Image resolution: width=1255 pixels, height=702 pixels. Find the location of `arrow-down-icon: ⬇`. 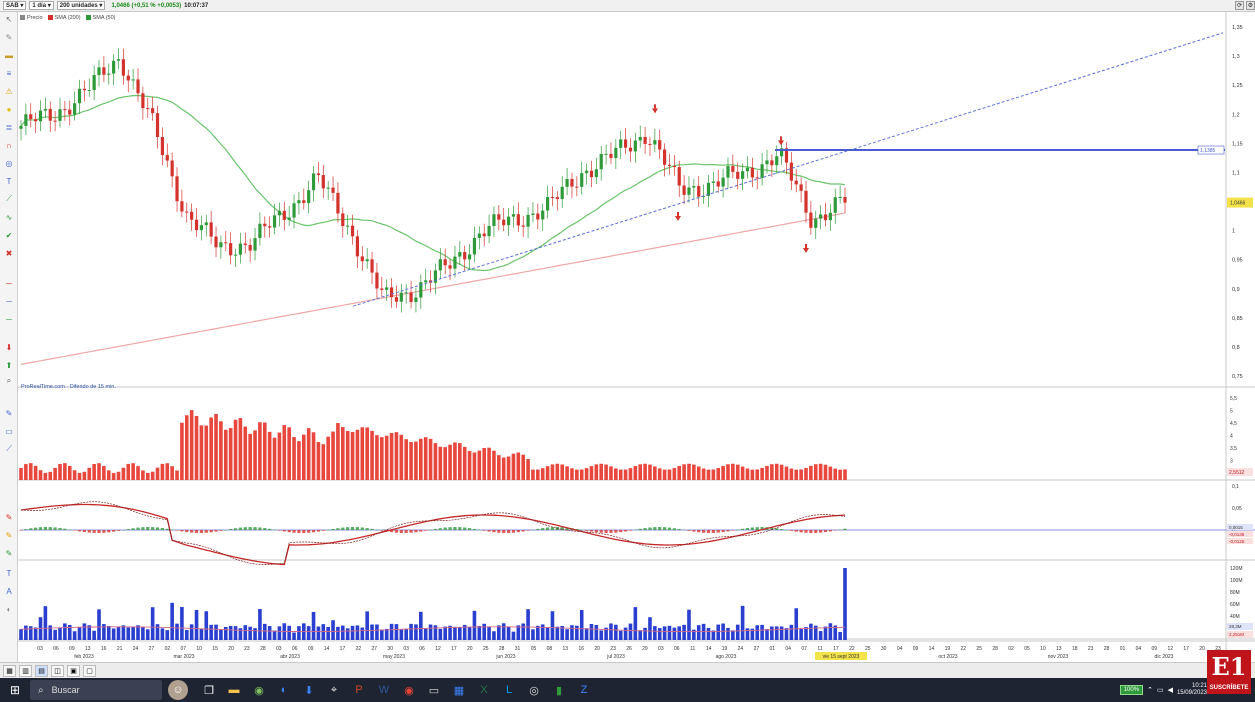

arrow-down-icon: ⬇ is located at coordinates (9, 347).